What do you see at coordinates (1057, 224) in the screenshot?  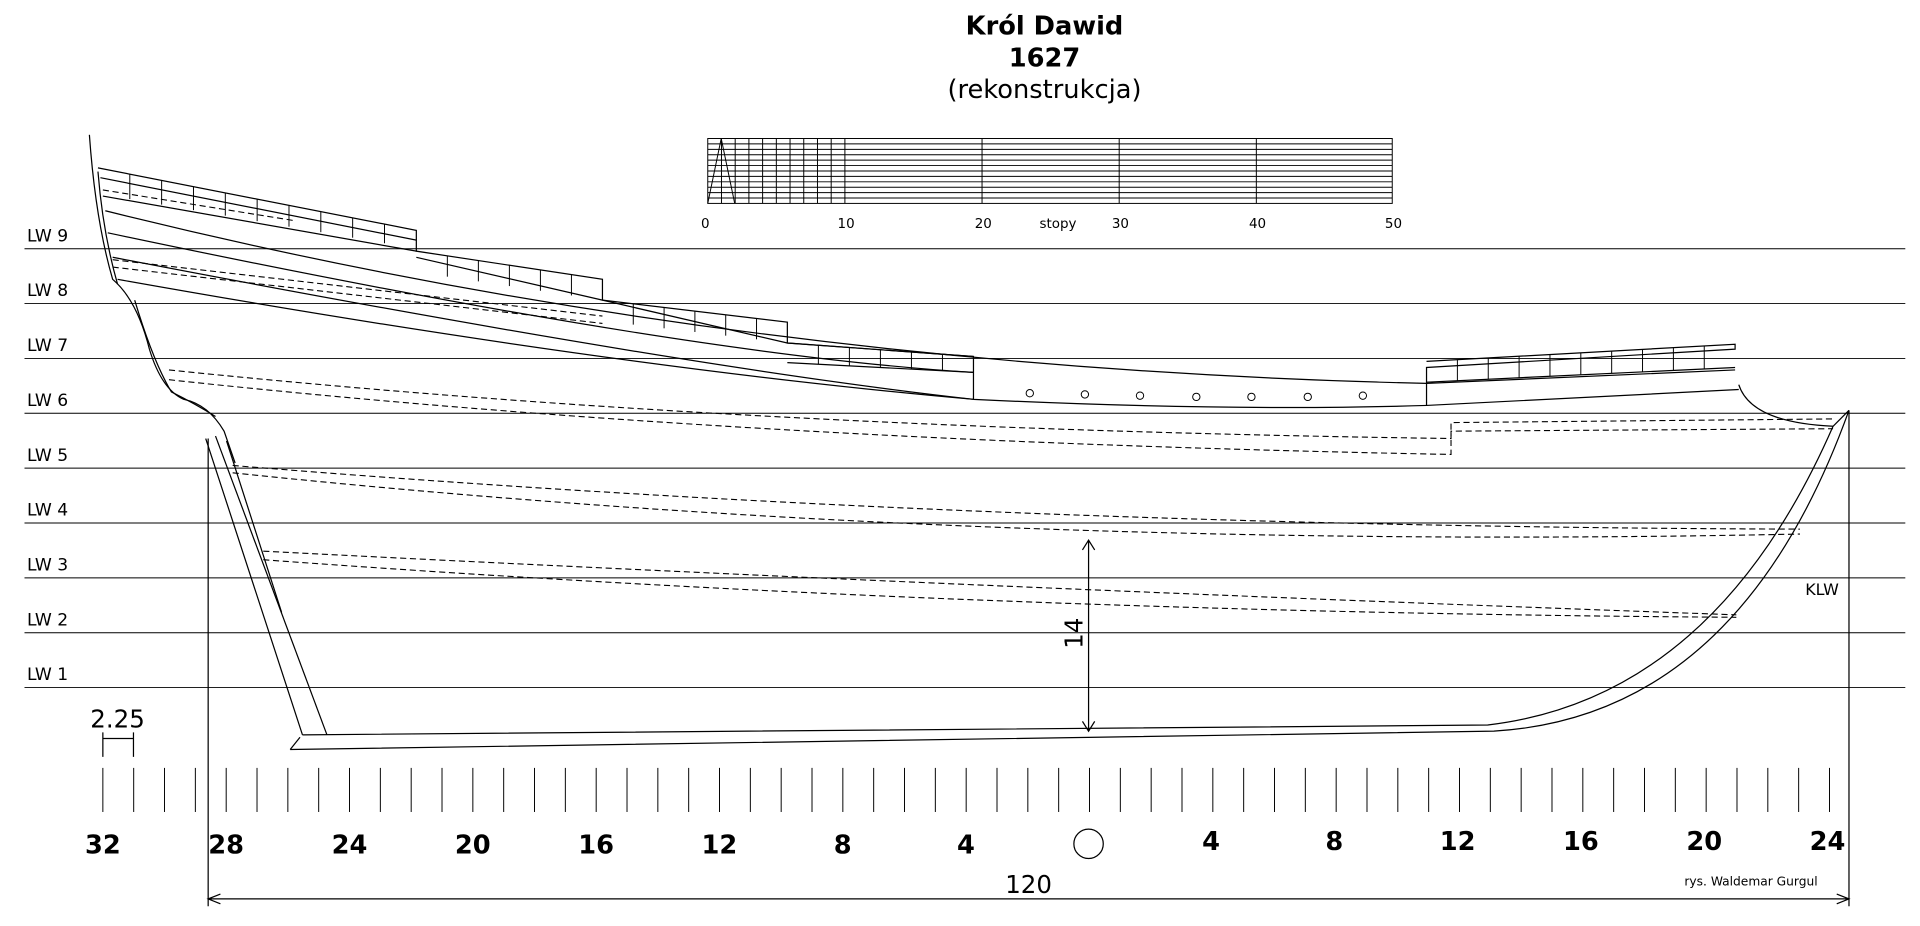 I see `scale-unit: stopy` at bounding box center [1057, 224].